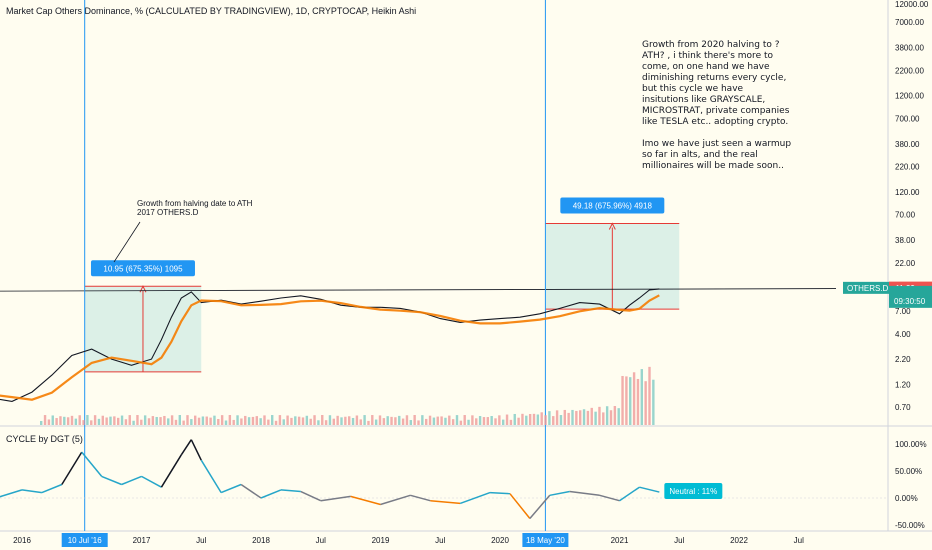 The image size is (932, 550). What do you see at coordinates (799, 540) in the screenshot?
I see `x-tick-11: Jul` at bounding box center [799, 540].